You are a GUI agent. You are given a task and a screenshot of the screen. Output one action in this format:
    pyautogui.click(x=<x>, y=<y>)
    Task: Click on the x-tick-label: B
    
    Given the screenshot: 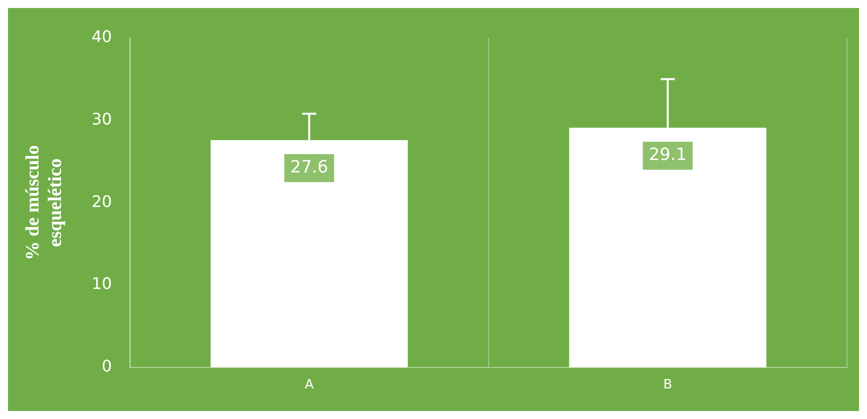 What is the action you would take?
    pyautogui.click(x=667, y=385)
    